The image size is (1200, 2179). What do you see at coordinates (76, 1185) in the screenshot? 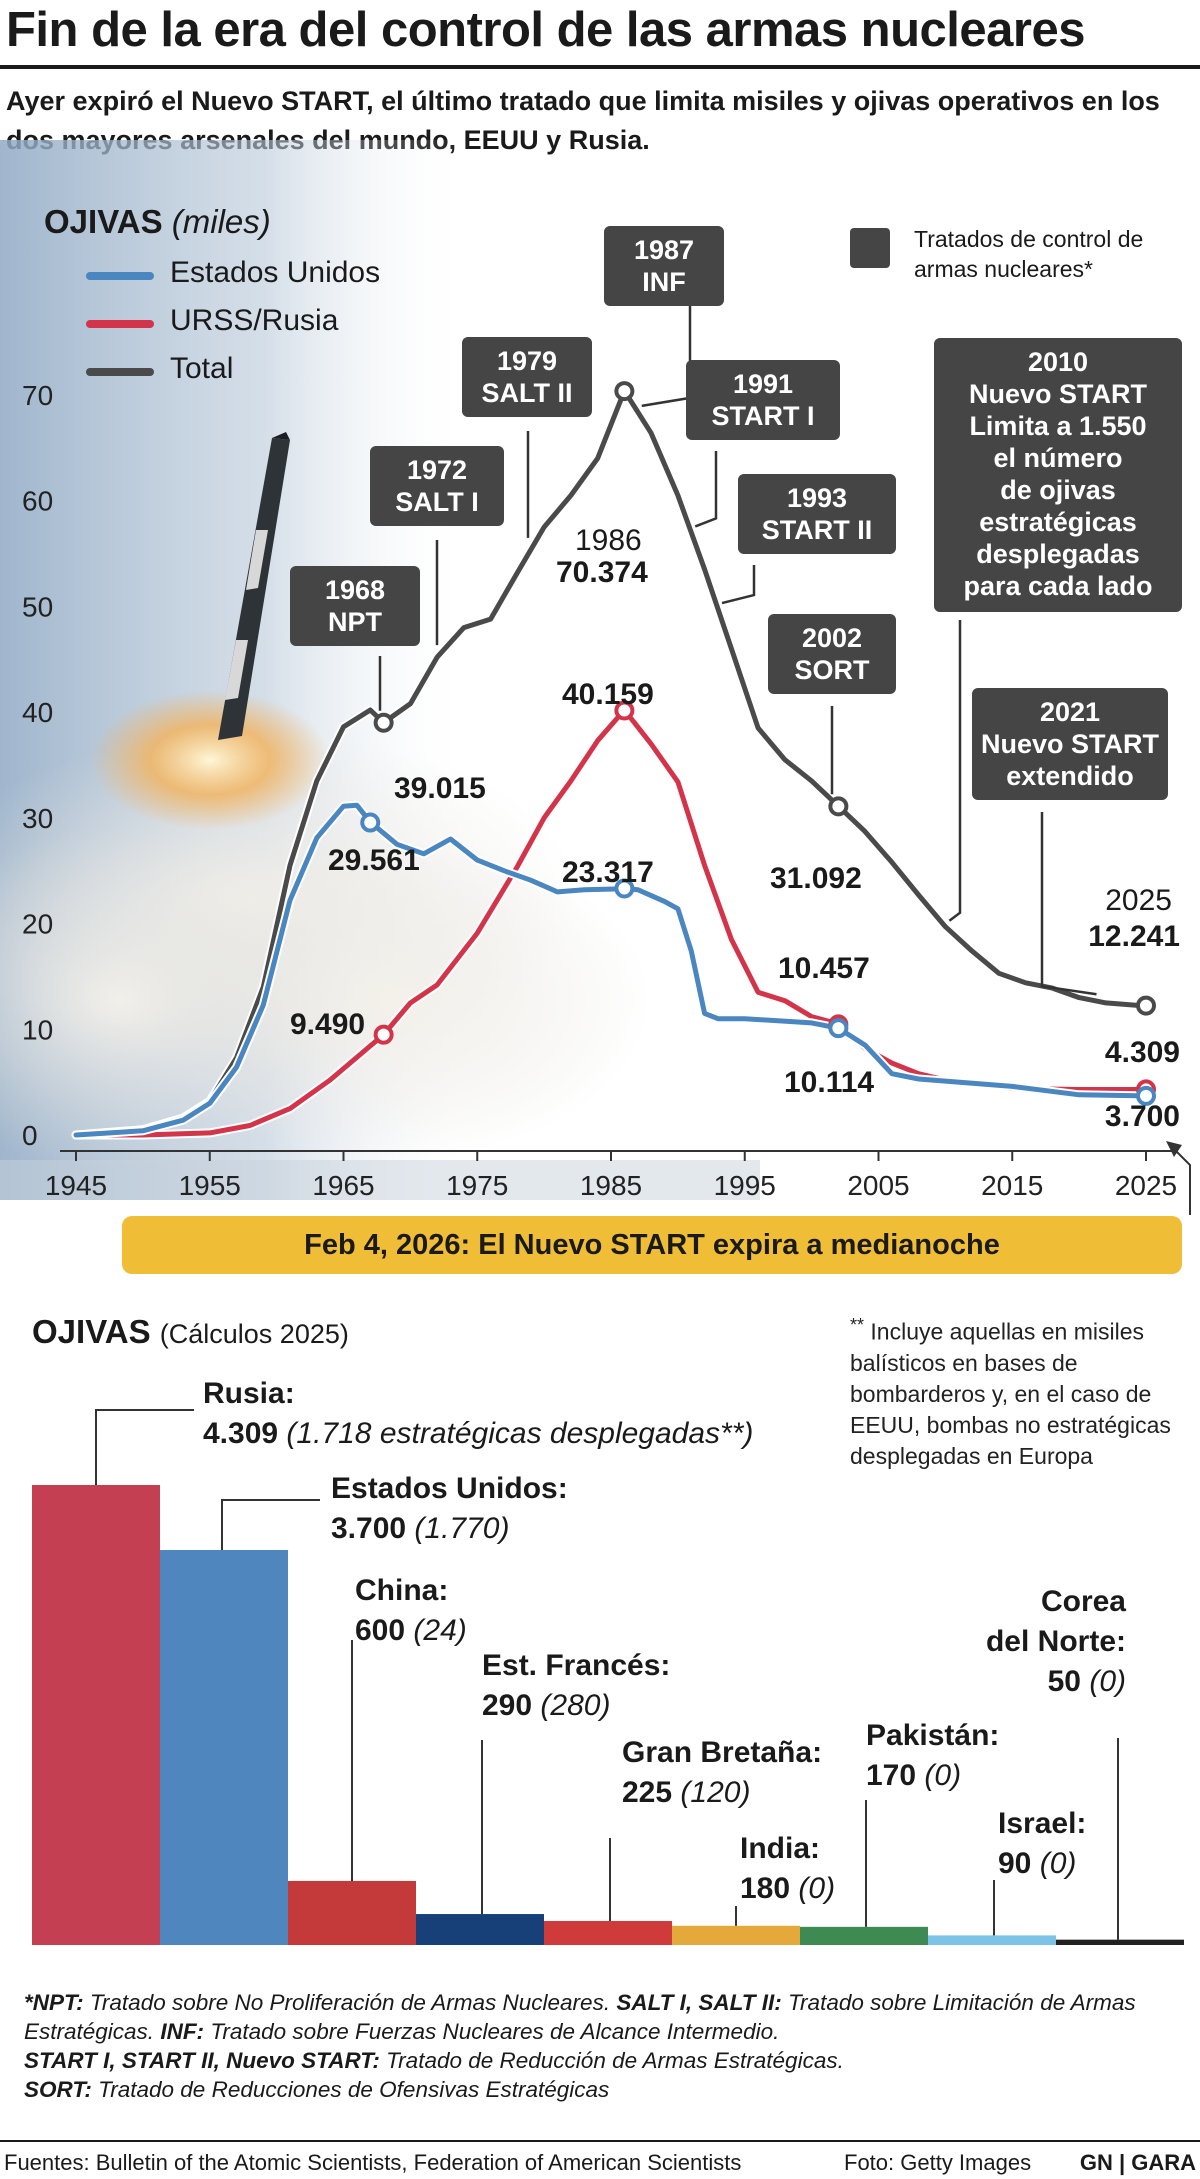
I see `x-tick-label: 1945` at bounding box center [76, 1185].